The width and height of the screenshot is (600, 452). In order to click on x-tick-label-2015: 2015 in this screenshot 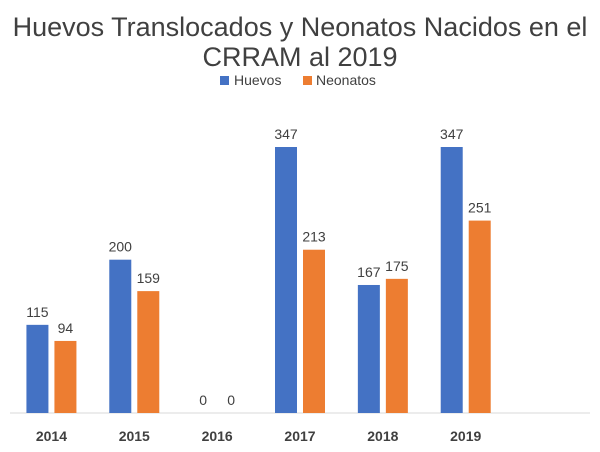, I will do `click(134, 436)`.